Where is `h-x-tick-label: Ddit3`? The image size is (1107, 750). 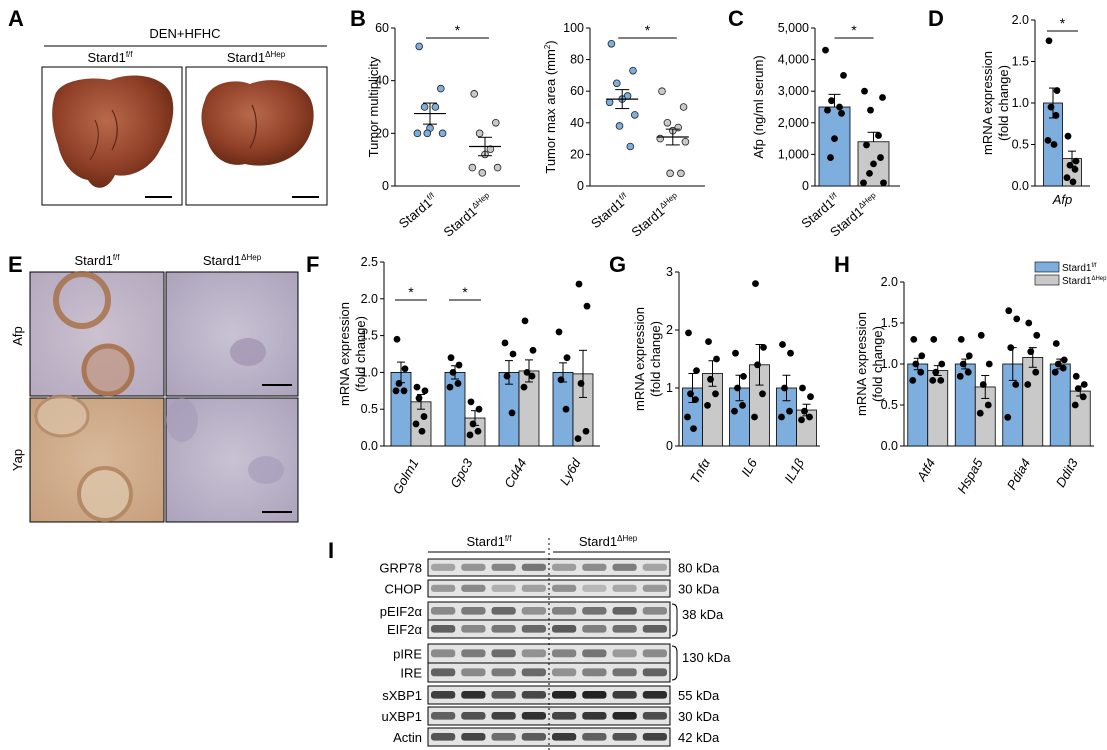 h-x-tick-label: Ddit3 is located at coordinates (1067, 472).